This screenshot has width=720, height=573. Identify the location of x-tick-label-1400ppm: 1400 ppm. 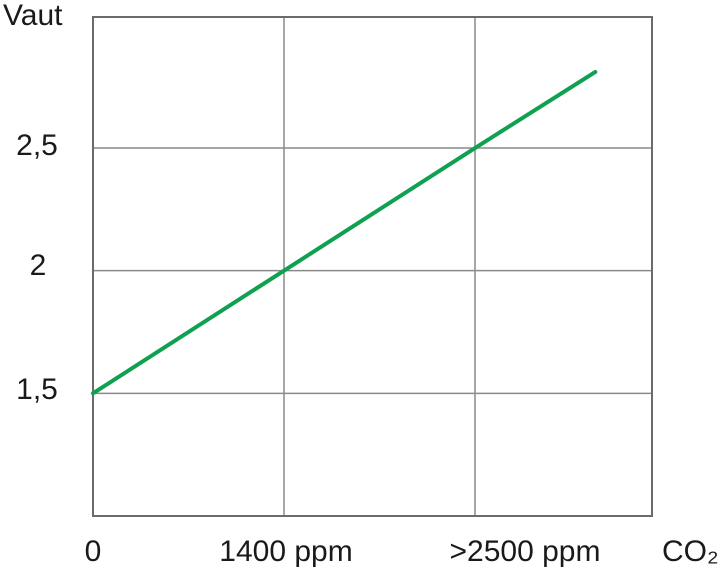
(286, 551).